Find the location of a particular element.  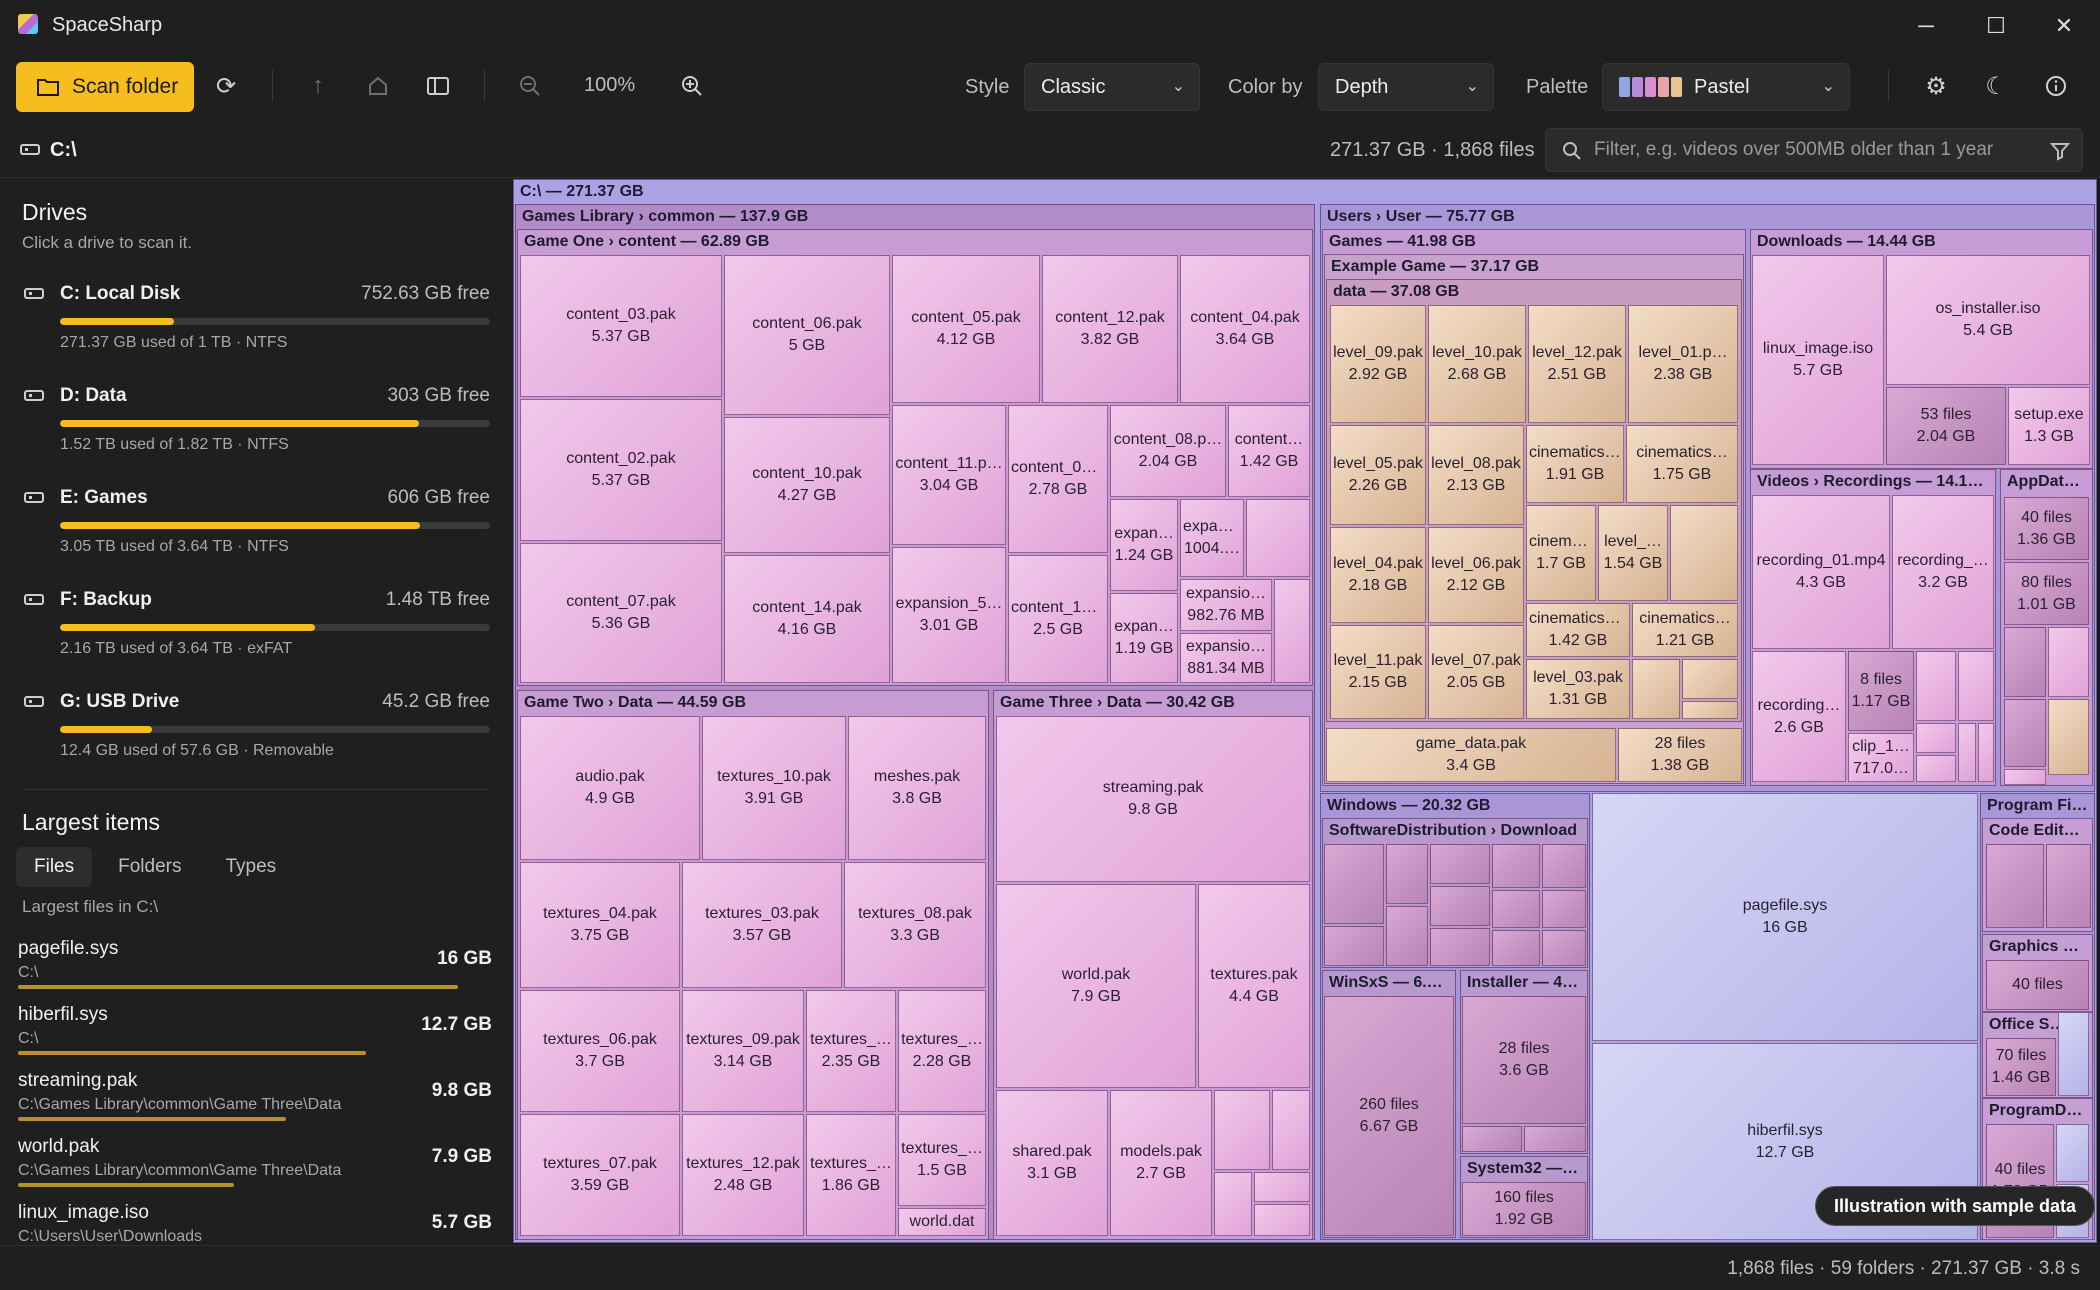

treemap-file: world.pak 7.9 GB is located at coordinates (1096, 986).